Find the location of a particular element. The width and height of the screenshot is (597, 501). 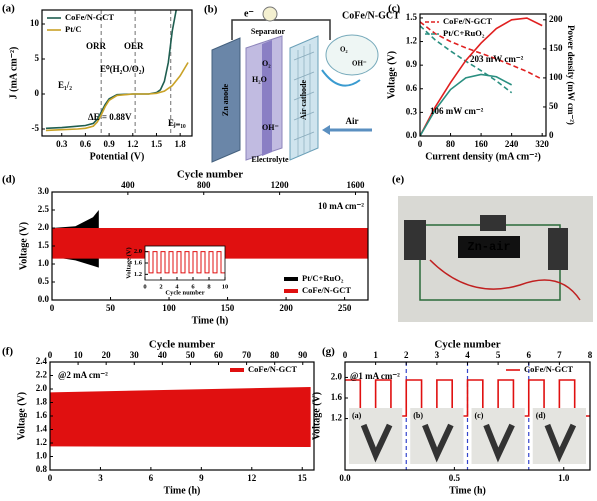

led-text: Zn-air is located at coordinates (488, 247).